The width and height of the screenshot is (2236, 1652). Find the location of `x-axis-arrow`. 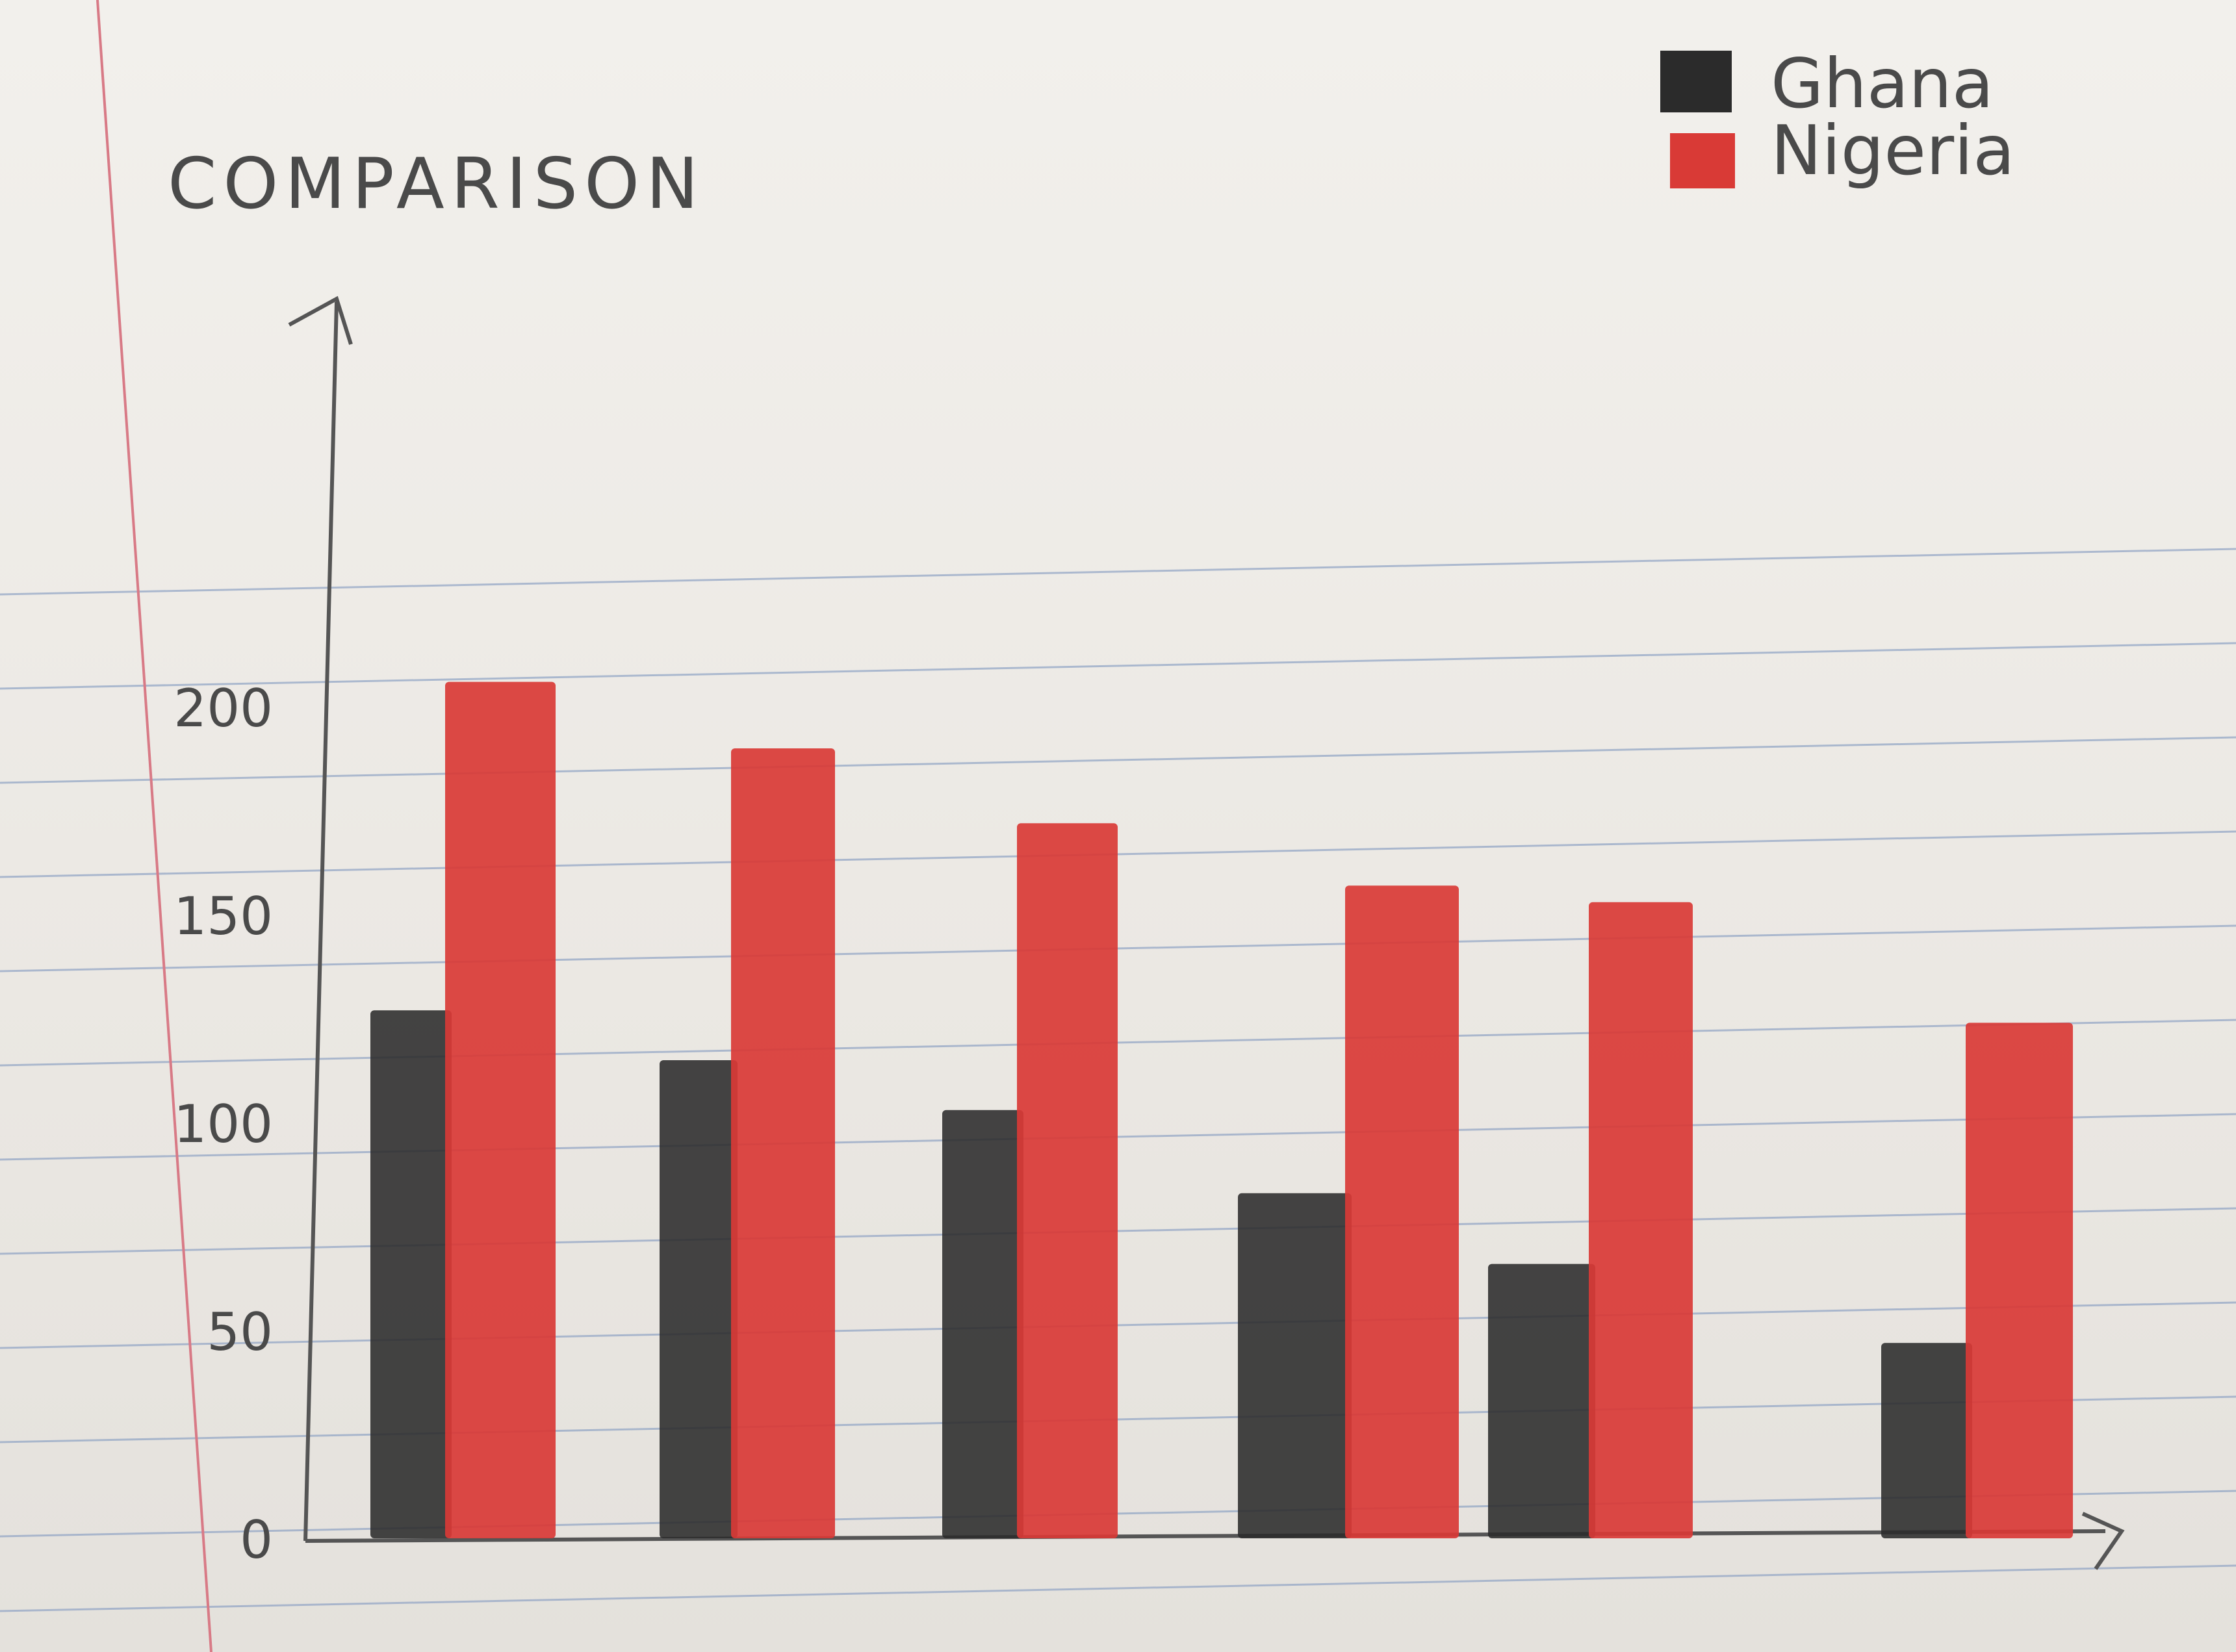

x-axis-arrow is located at coordinates (2103, 1541).